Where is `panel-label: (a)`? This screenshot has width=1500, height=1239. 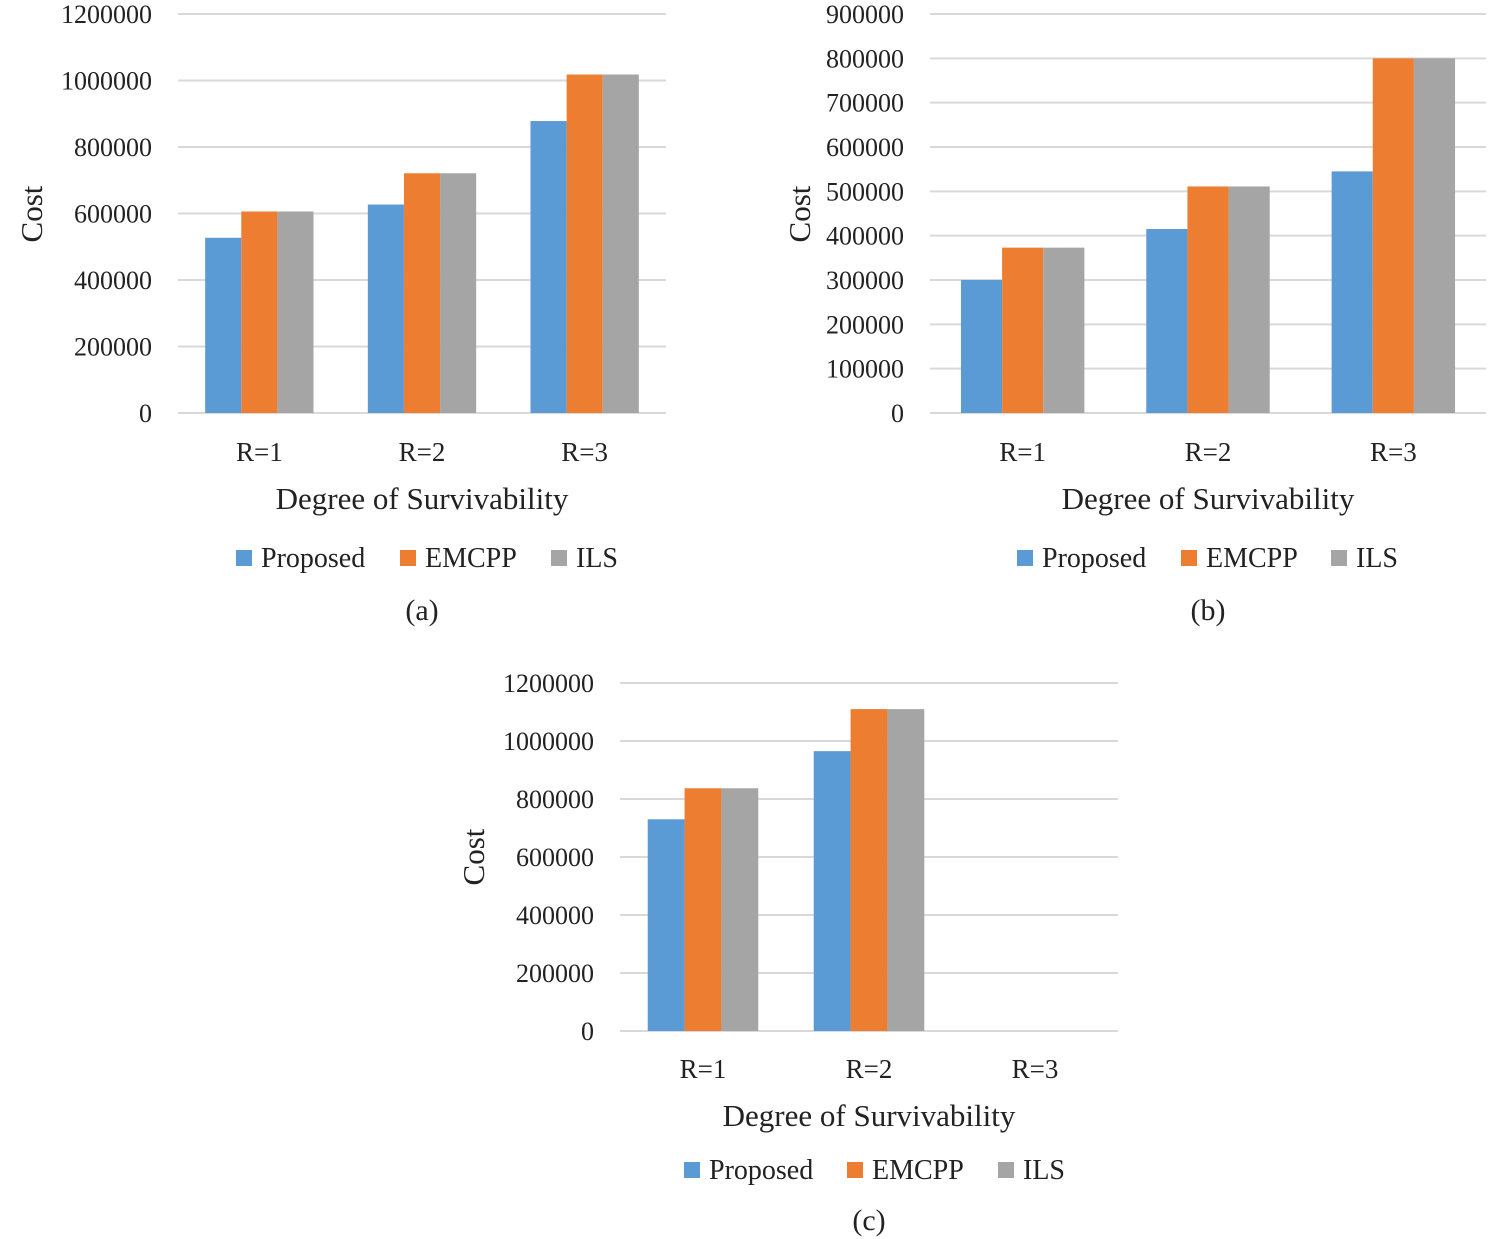 panel-label: (a) is located at coordinates (421, 610).